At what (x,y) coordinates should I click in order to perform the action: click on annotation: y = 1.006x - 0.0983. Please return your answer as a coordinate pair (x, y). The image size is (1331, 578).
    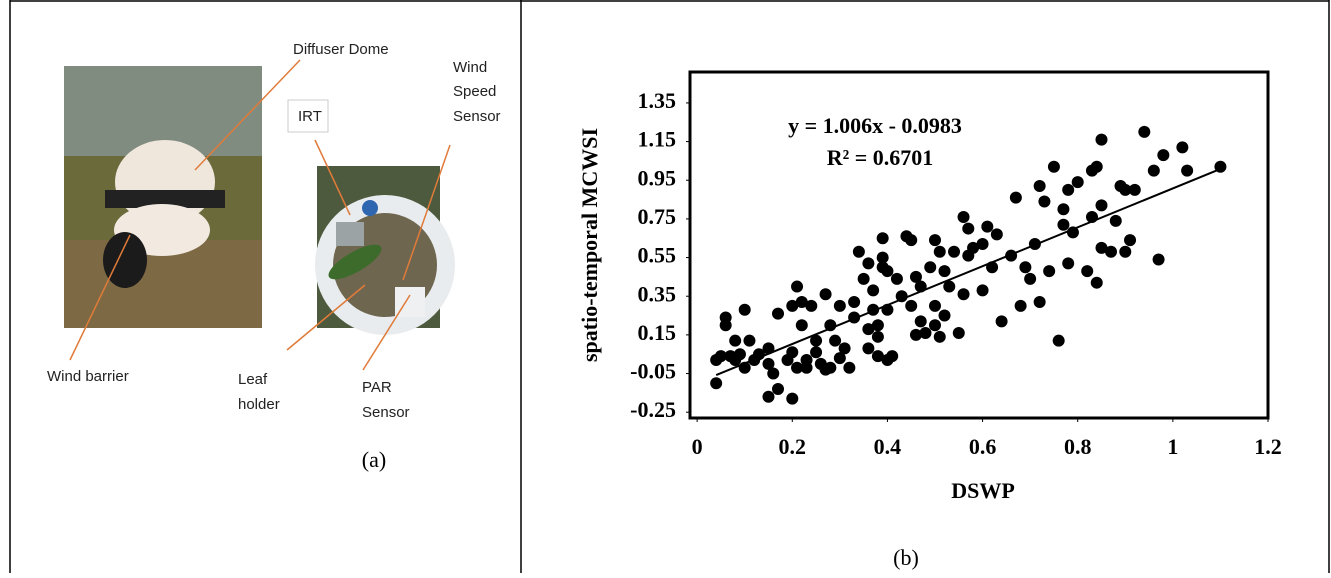
    Looking at the image, I should click on (875, 125).